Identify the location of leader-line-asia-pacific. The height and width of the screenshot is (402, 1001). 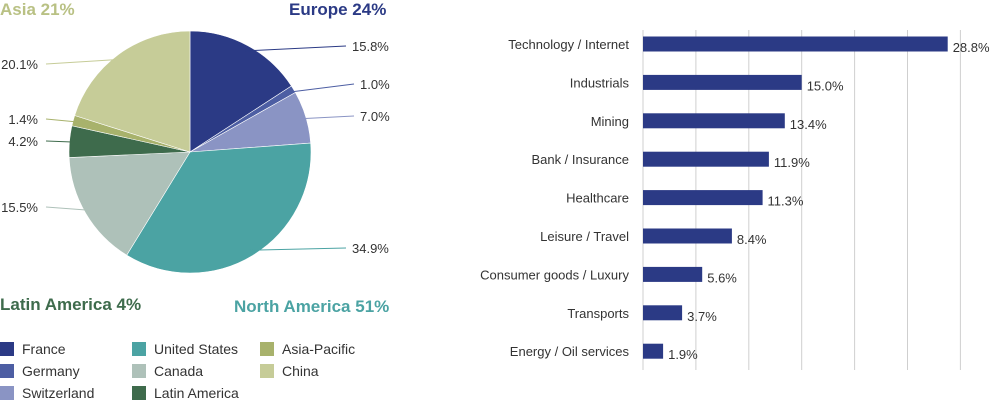
(62, 120).